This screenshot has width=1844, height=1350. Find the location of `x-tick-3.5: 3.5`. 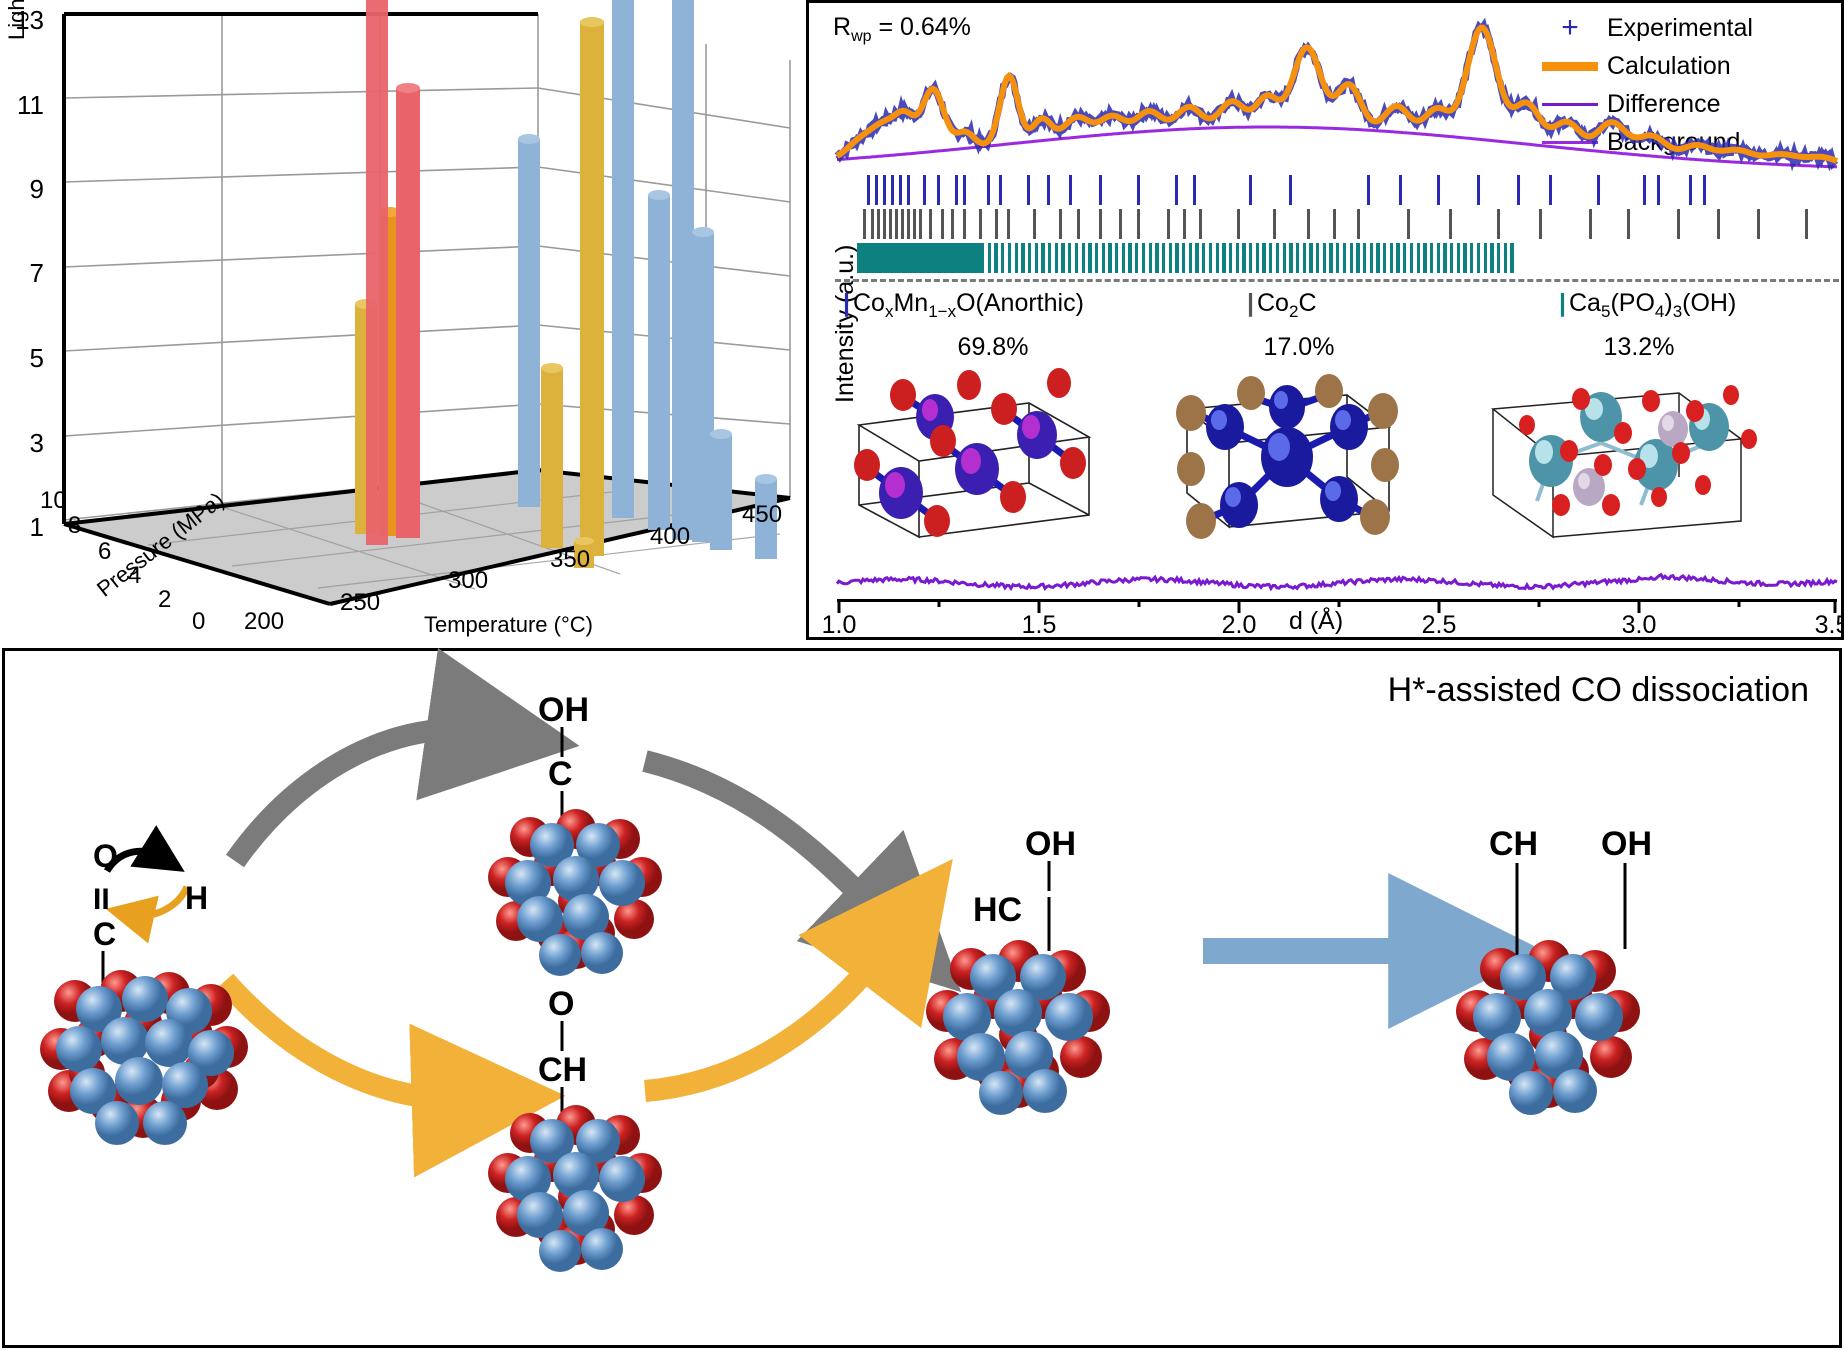

x-tick-3.5: 3.5 is located at coordinates (1829, 625).